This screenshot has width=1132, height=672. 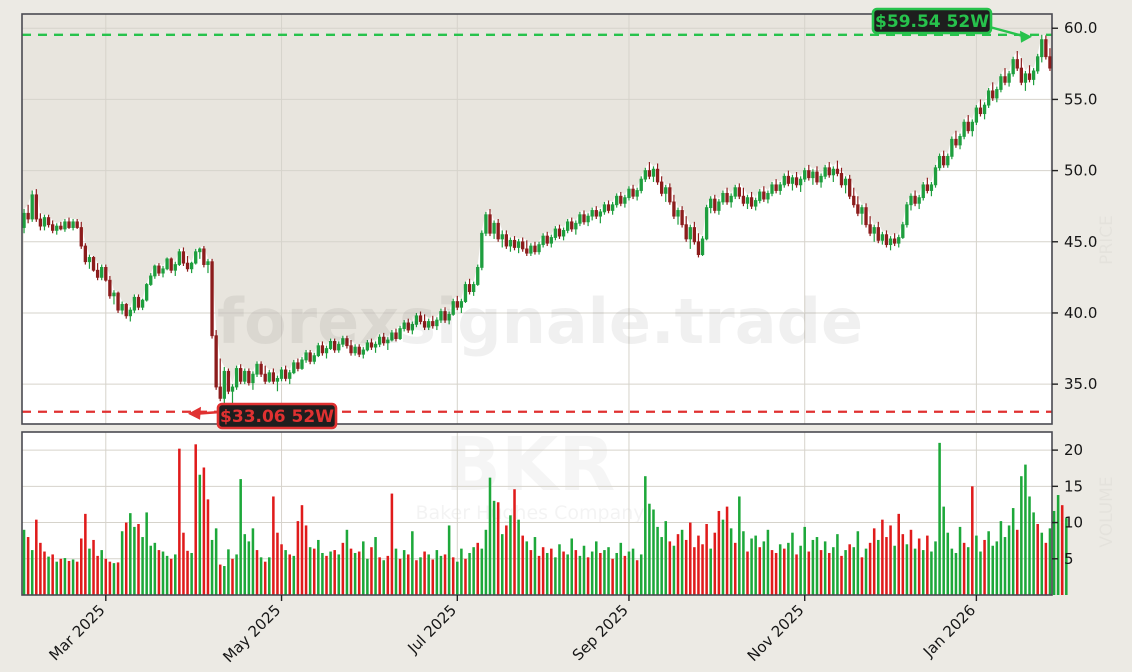 What do you see at coordinates (932, 21) in the screenshot?
I see `high-badge-group: $59.54 52W` at bounding box center [932, 21].